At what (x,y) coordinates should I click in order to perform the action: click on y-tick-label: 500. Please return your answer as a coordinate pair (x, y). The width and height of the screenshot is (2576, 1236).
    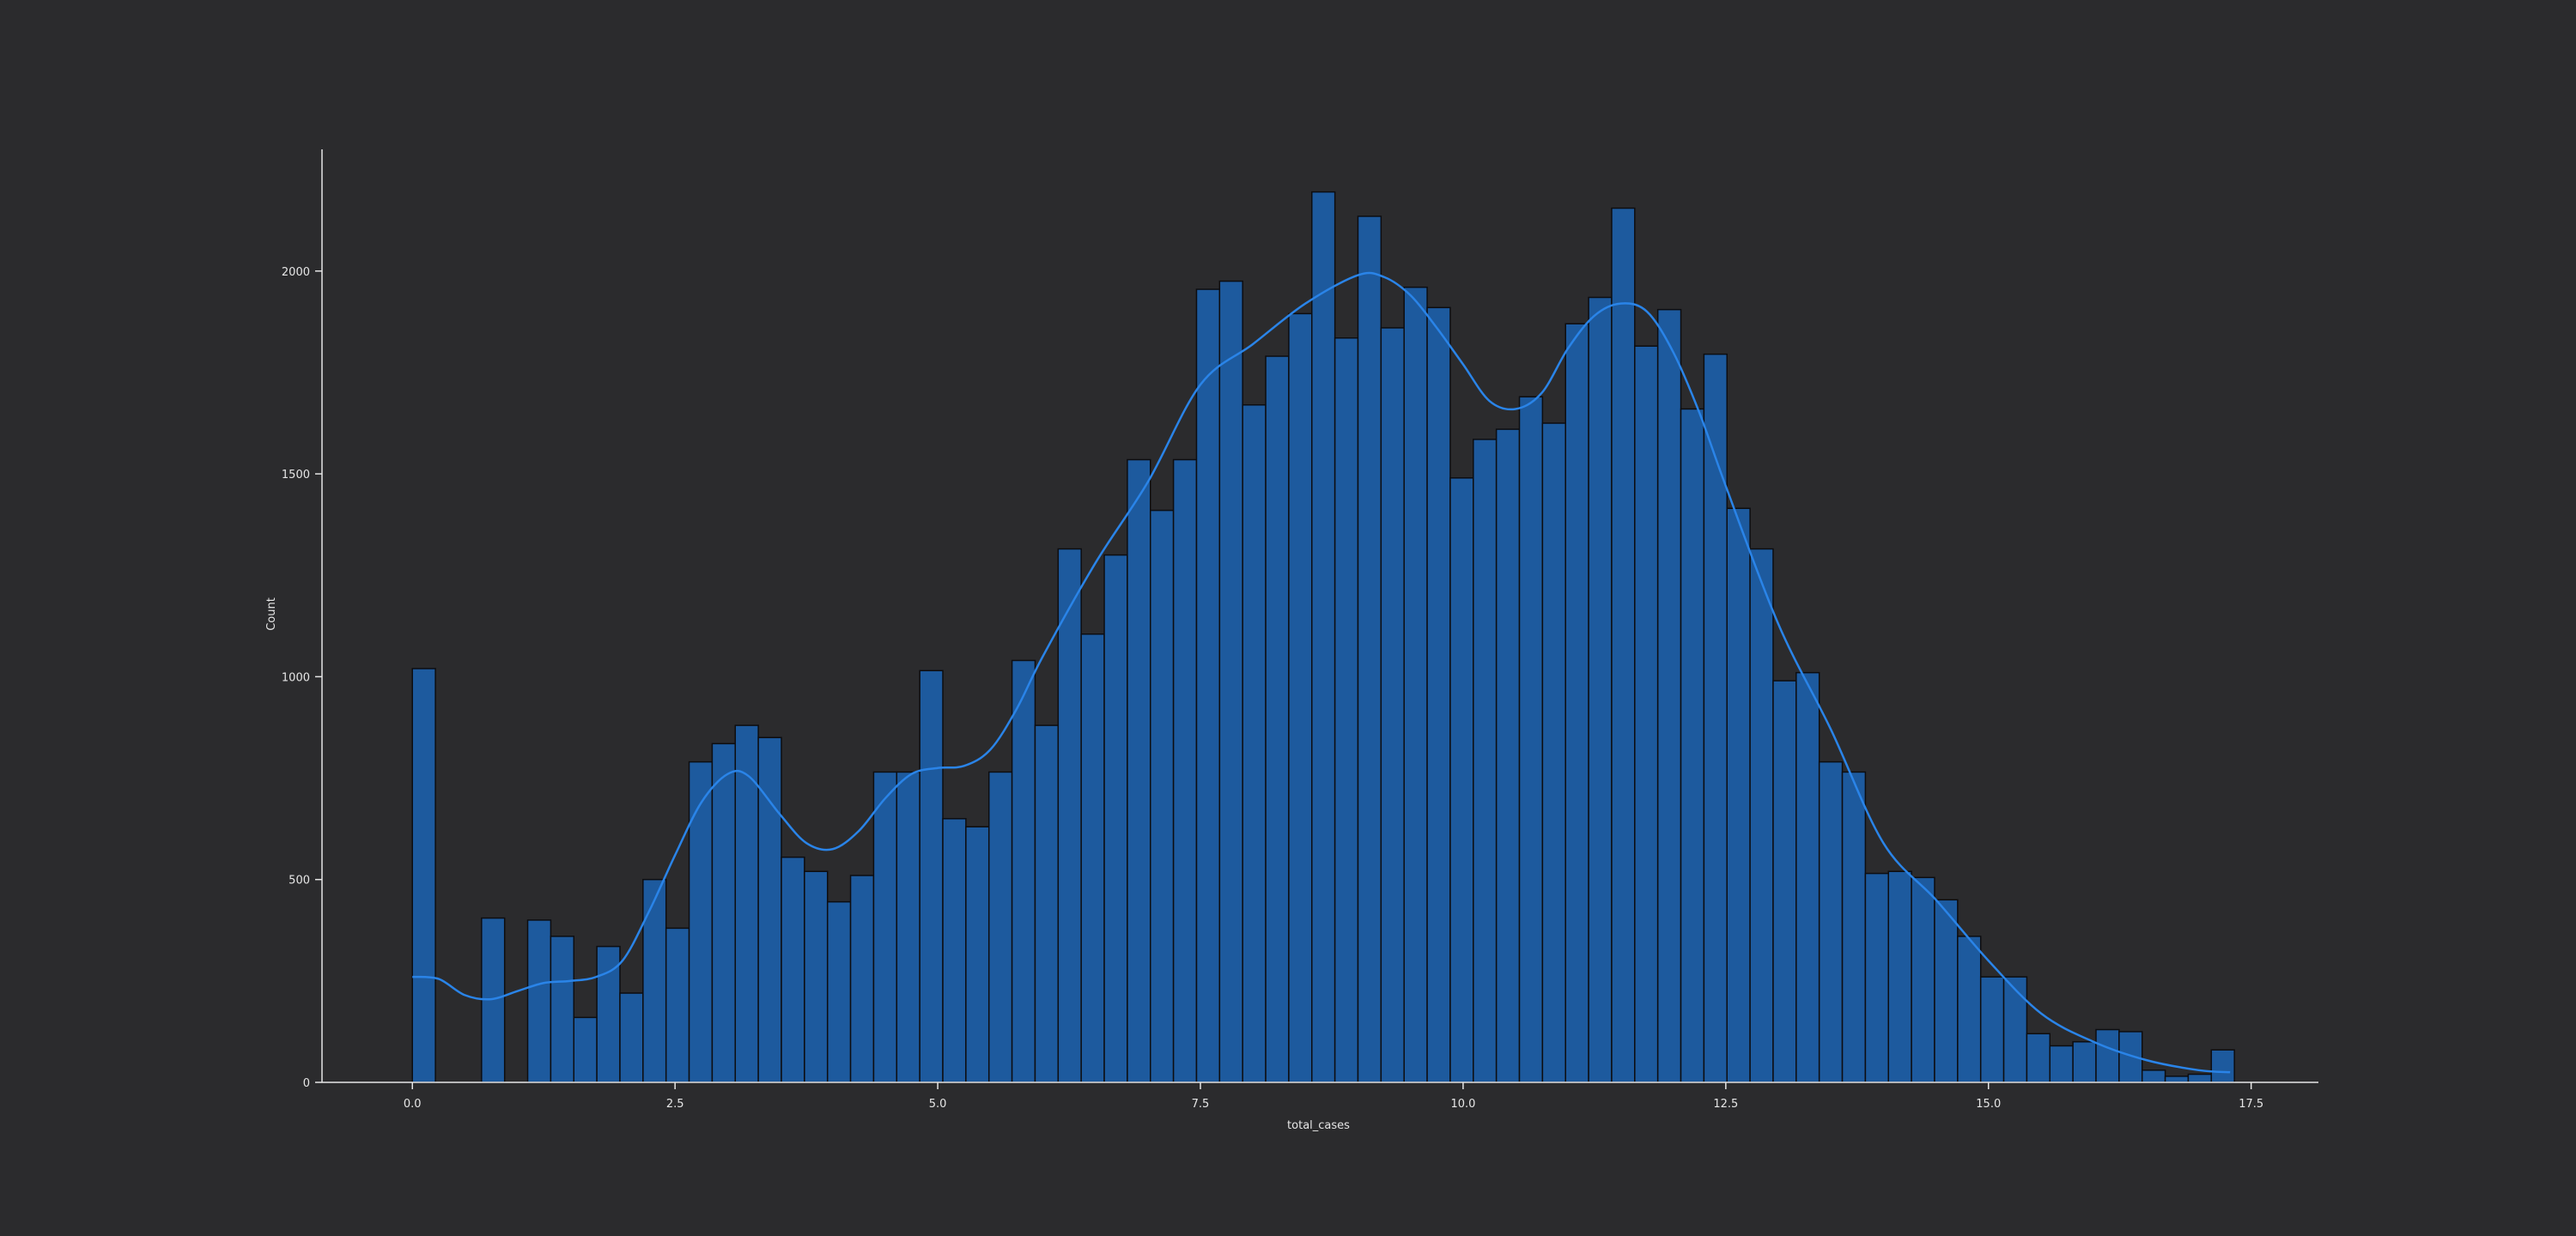
    Looking at the image, I should click on (300, 881).